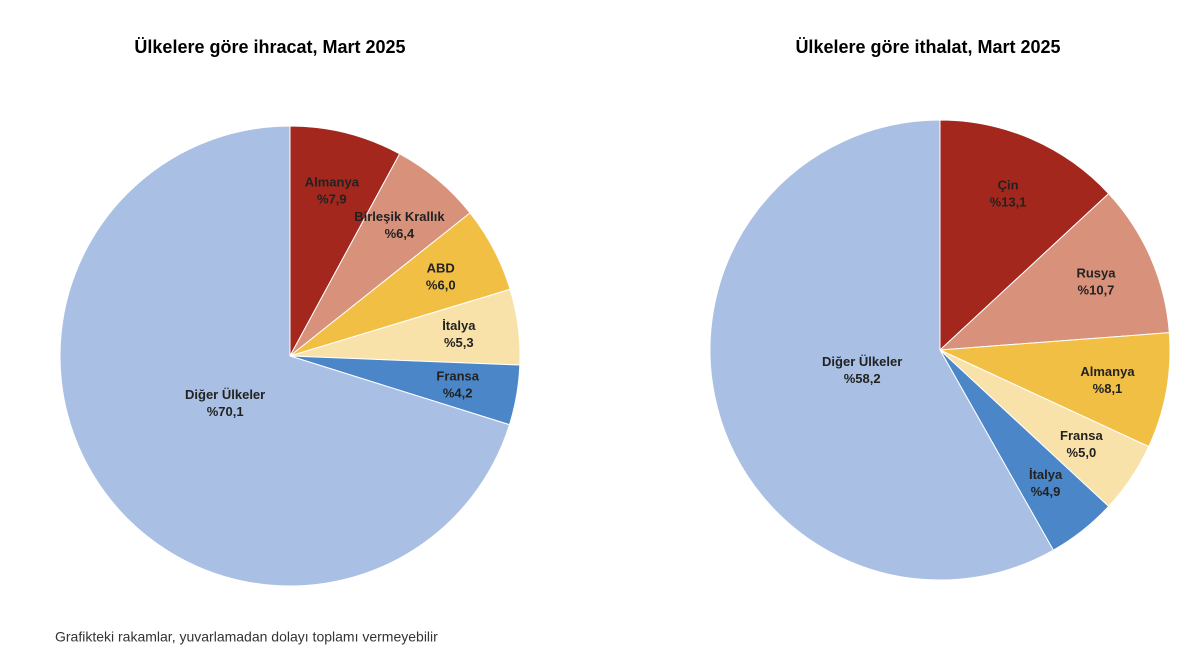 The image size is (1200, 662). Describe the element at coordinates (400, 233) in the screenshot. I see `slice-value: %6,4` at that location.